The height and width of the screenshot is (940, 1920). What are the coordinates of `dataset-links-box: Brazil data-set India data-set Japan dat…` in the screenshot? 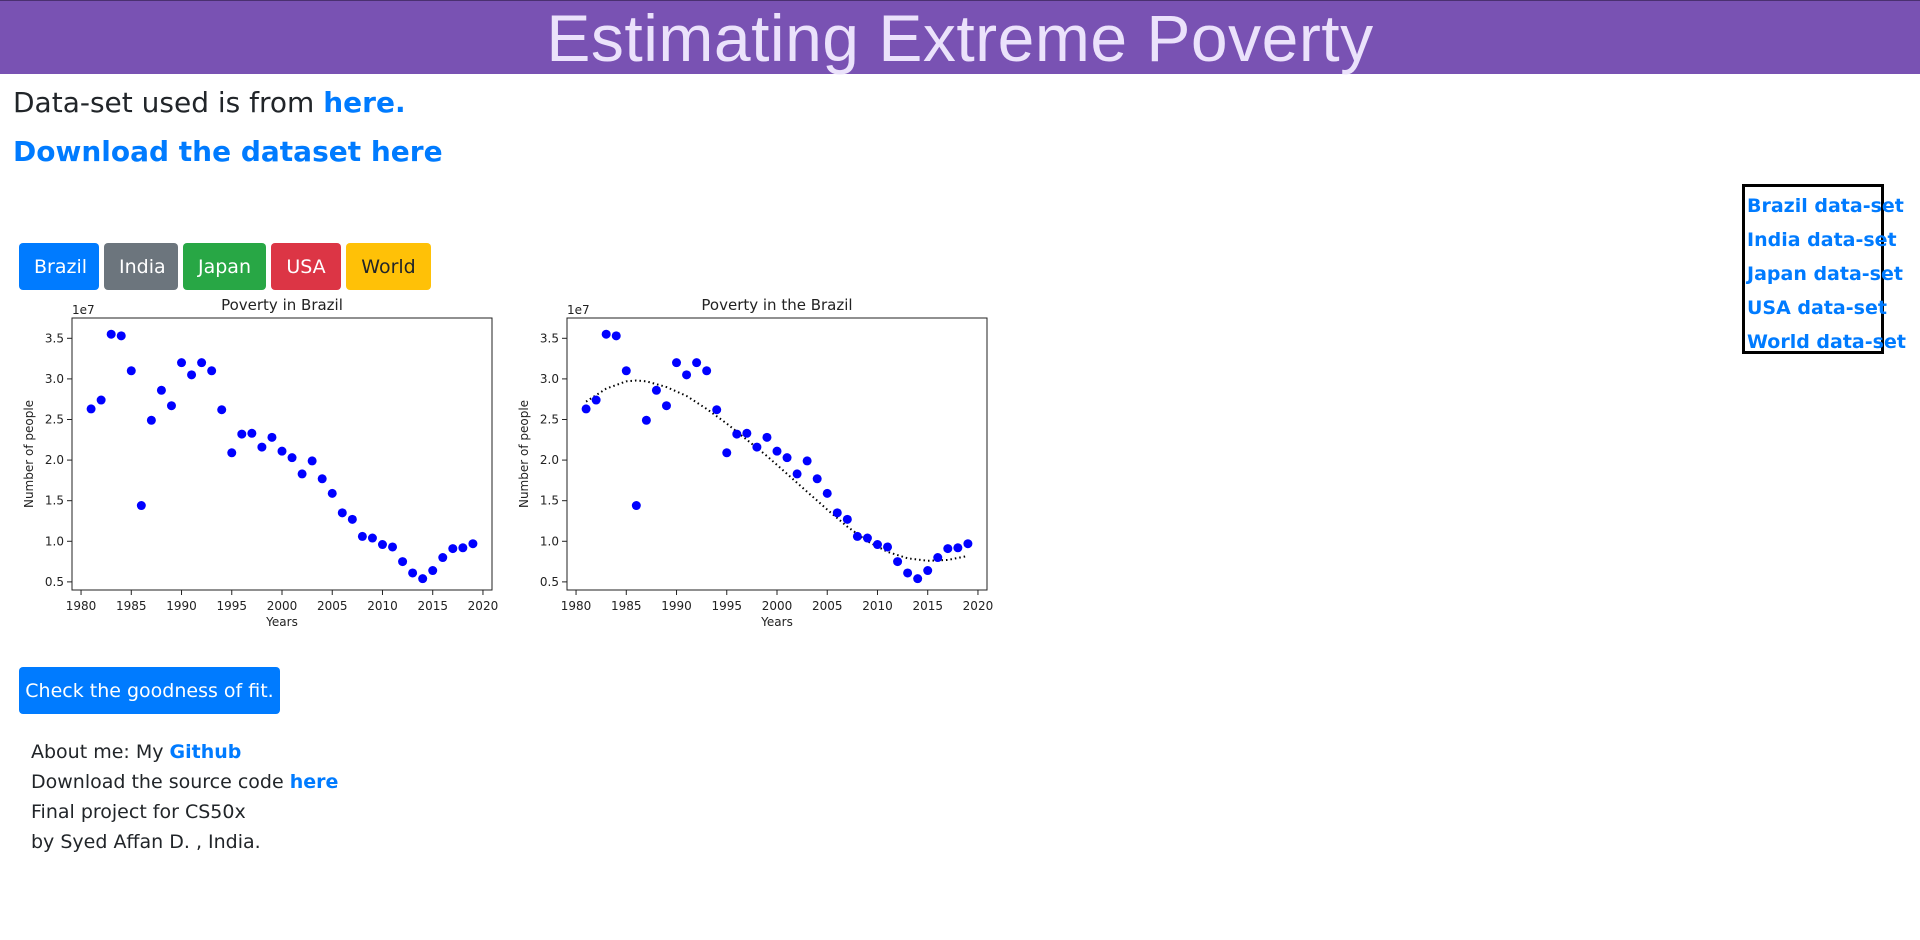 It's located at (1824, 269).